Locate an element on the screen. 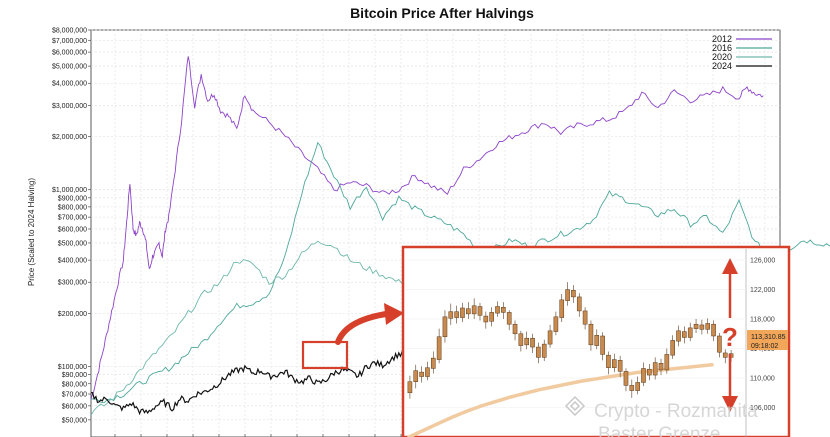 The width and height of the screenshot is (830, 437). y-tick-label: $70,000 is located at coordinates (74, 395).